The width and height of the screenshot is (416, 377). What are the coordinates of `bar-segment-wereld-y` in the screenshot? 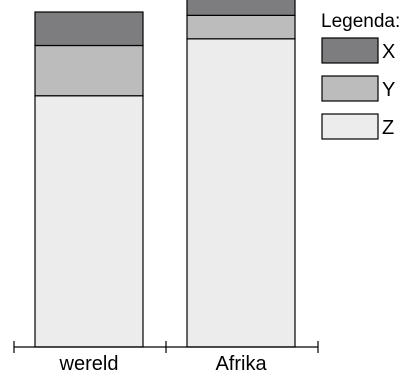 It's located at (89, 70).